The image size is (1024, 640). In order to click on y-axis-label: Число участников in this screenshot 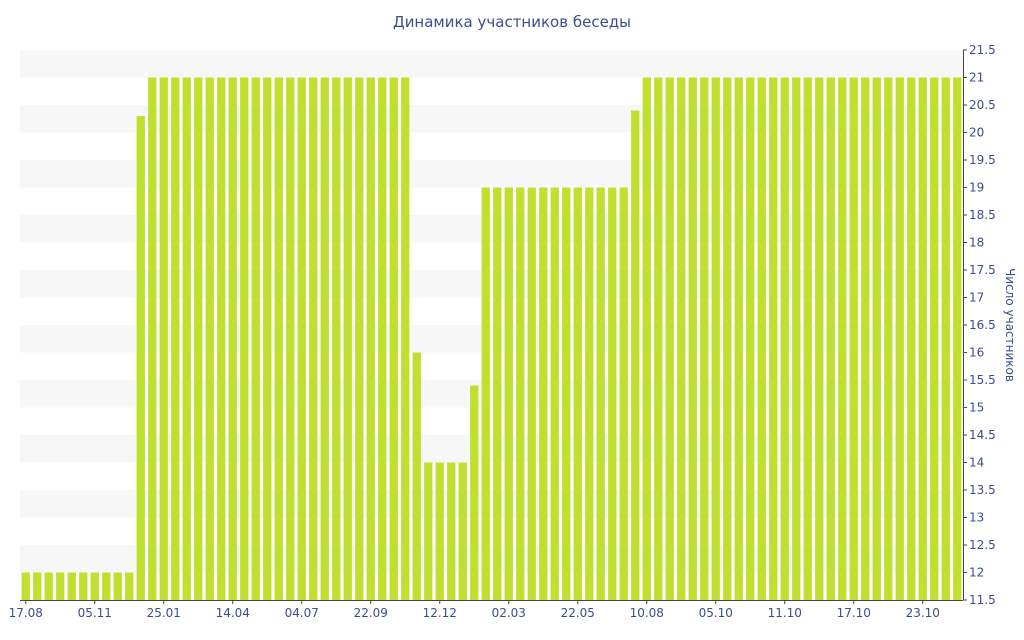, I will do `click(1010, 325)`.